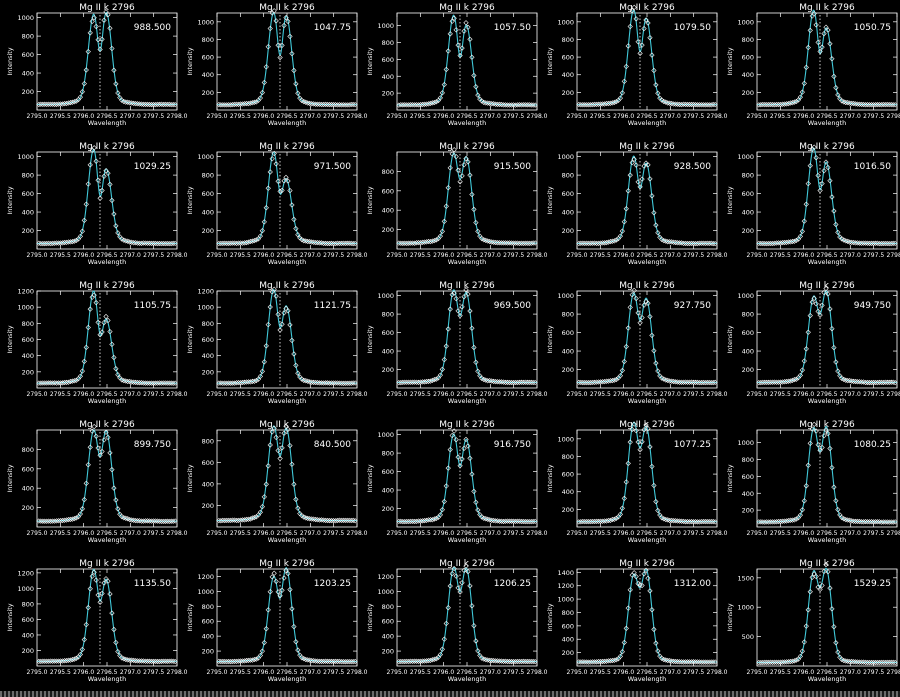 Image resolution: width=900 pixels, height=697 pixels. What do you see at coordinates (670, 533) in the screenshot?
I see `x-tick-label: 2797.0` at bounding box center [670, 533].